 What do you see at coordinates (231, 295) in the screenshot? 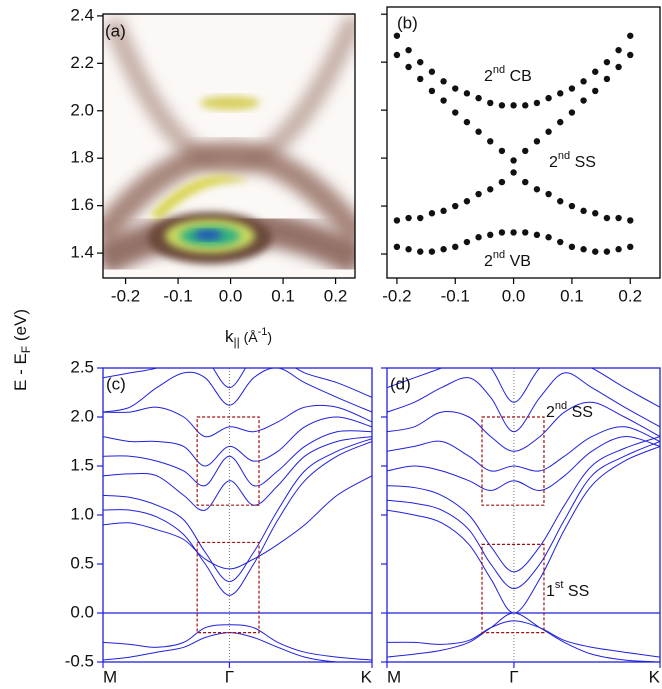
I see `x-tick-label: 0.0` at bounding box center [231, 295].